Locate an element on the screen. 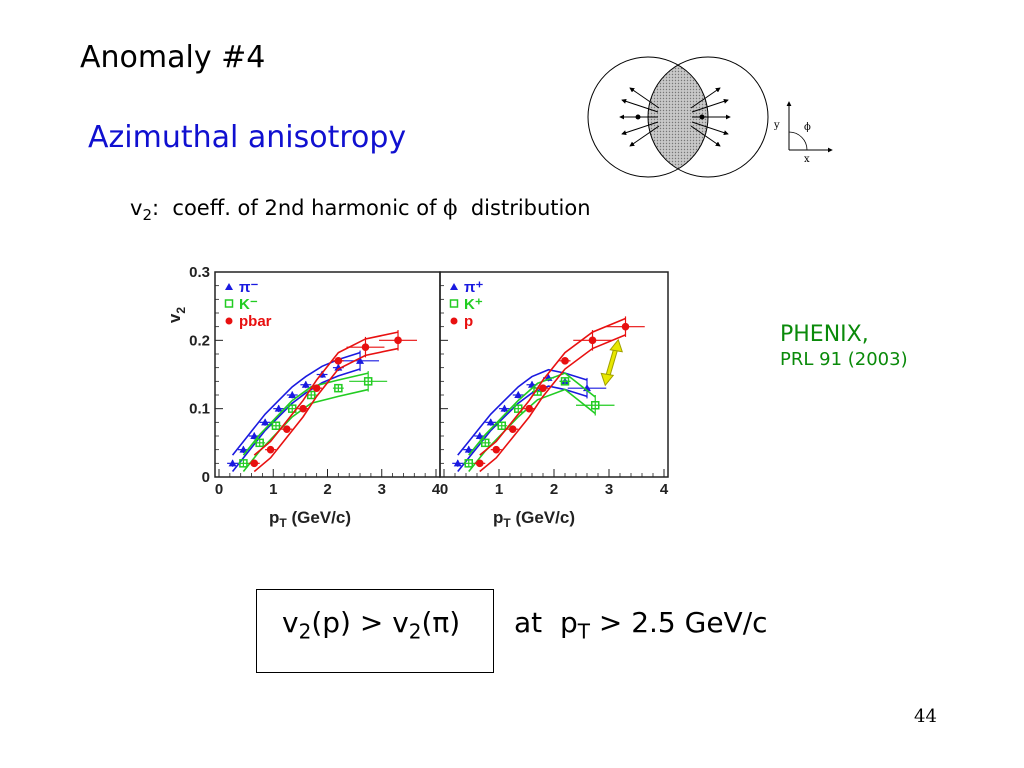 This screenshot has width=1024, height=768. legend-label: π⁻ is located at coordinates (248, 287).